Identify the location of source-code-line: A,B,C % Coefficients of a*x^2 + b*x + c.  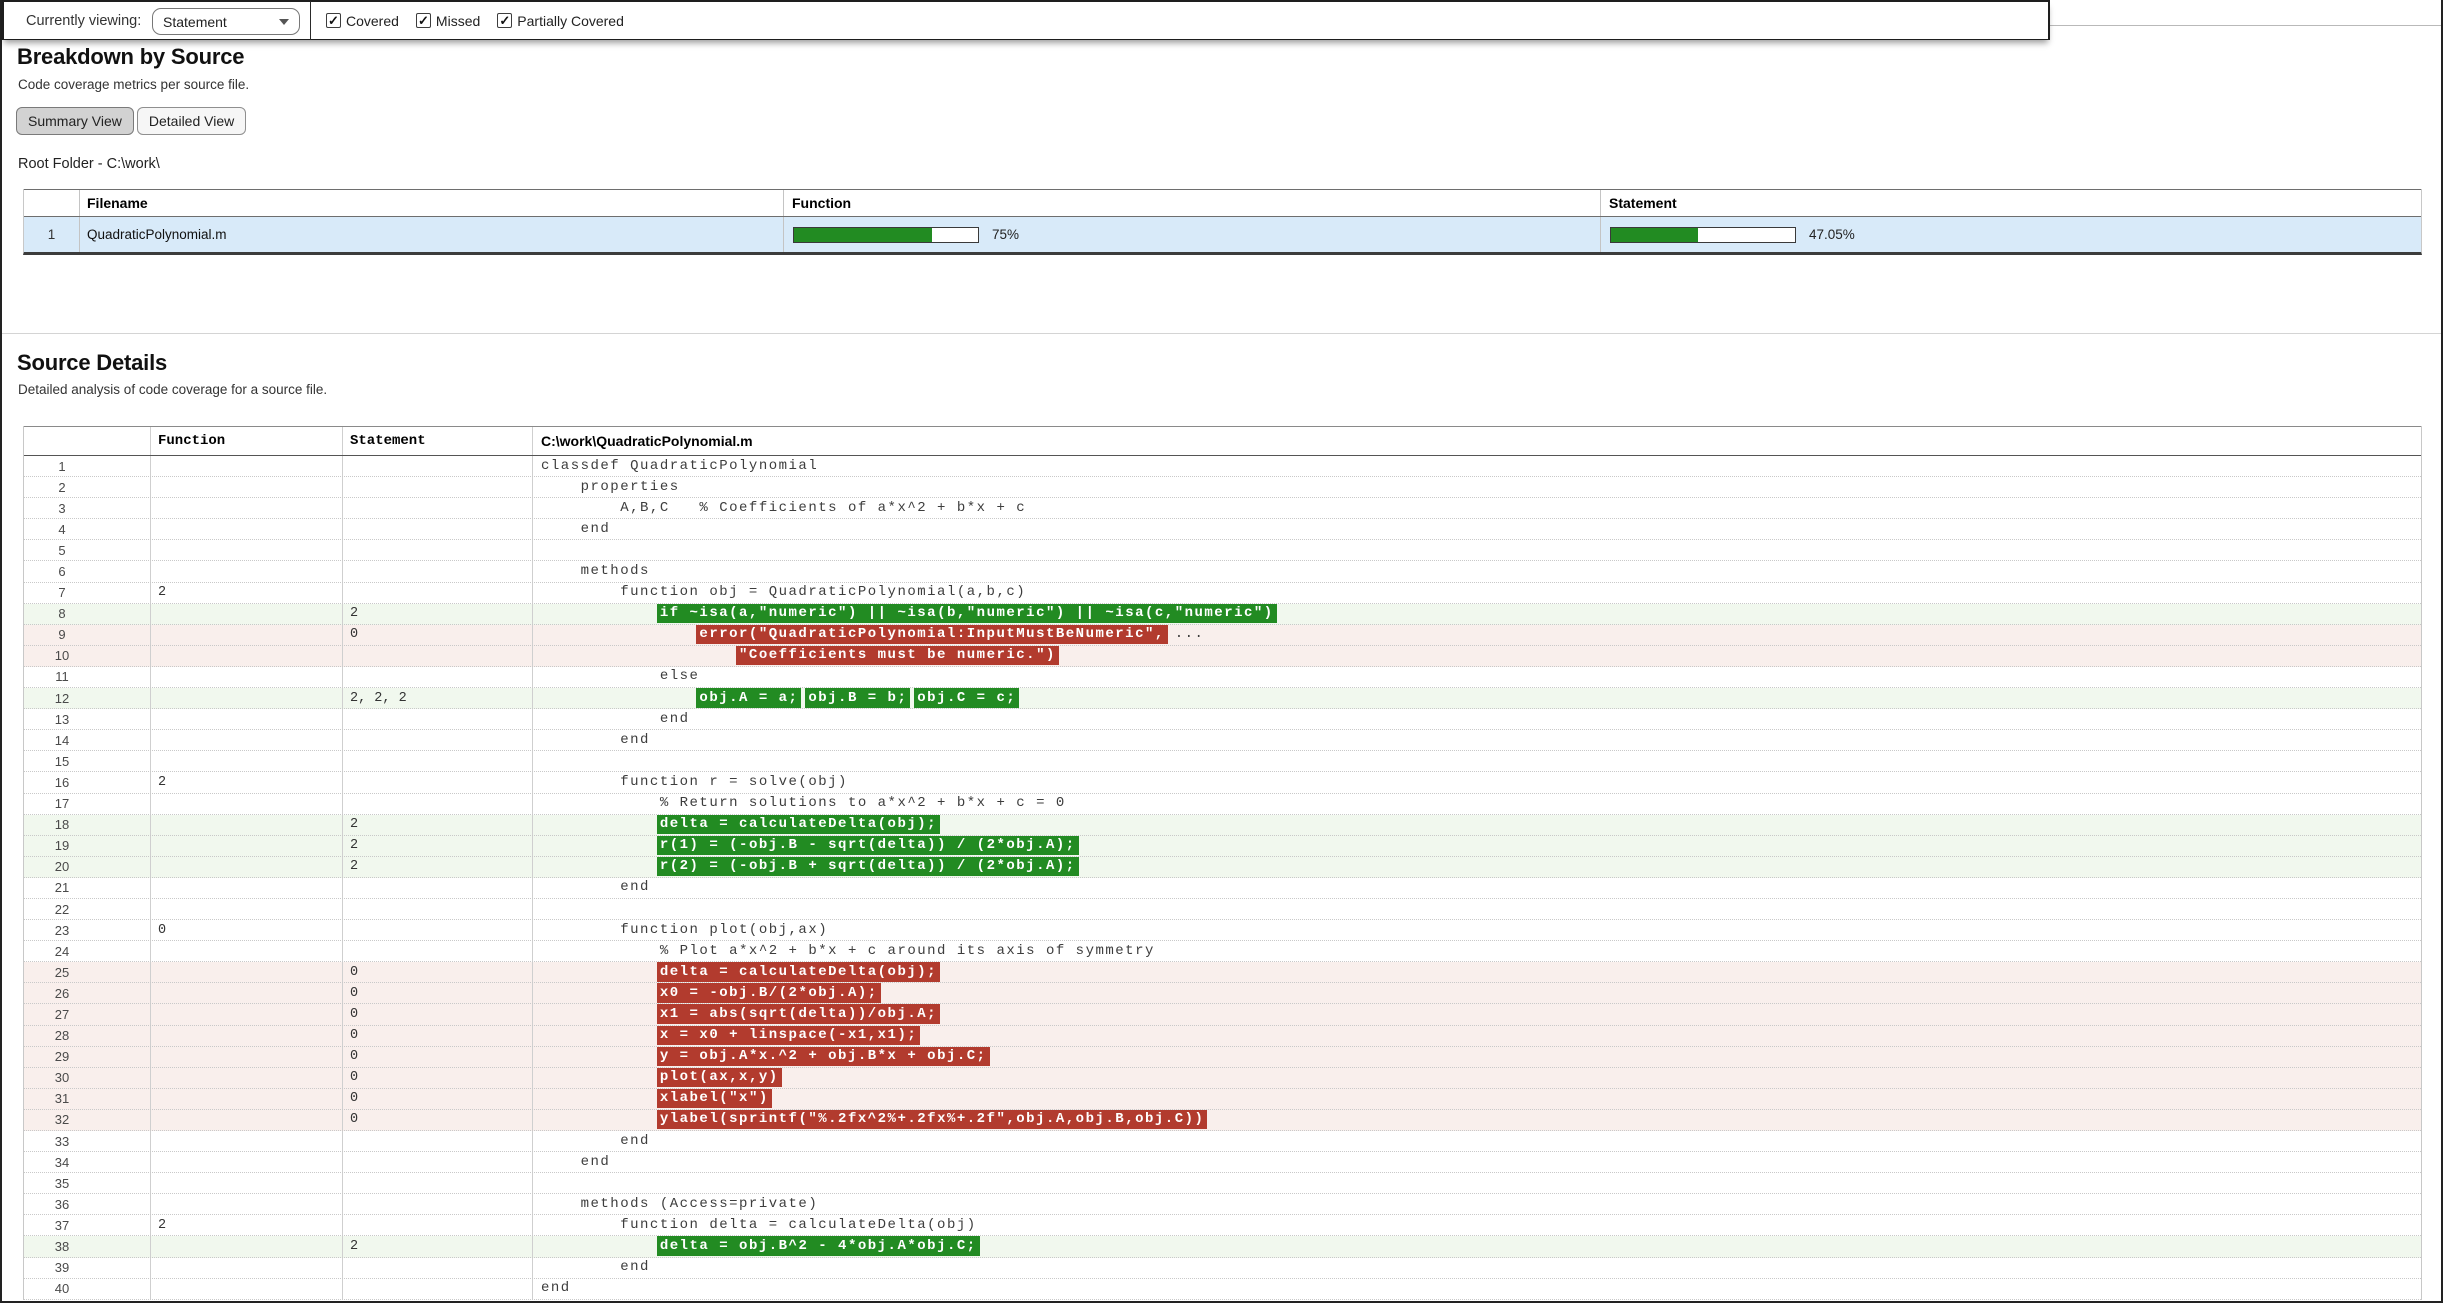
(783, 508).